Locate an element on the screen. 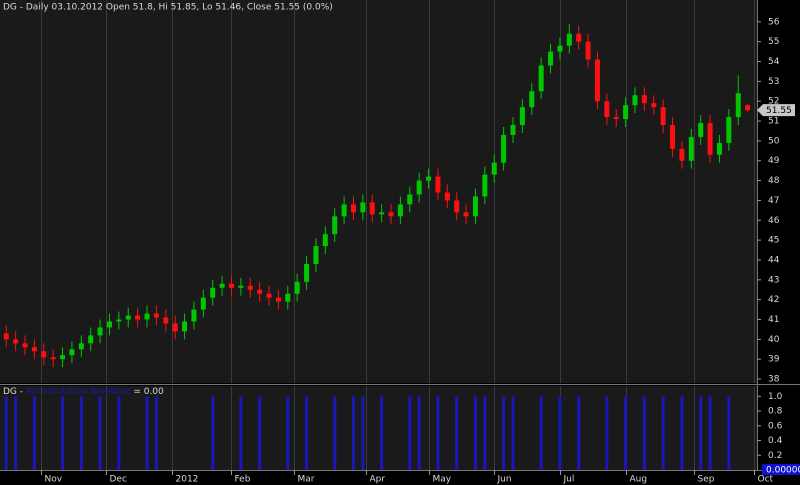  indicator-title: DG - Accumulation Breakout = 0.00 is located at coordinates (83, 392).